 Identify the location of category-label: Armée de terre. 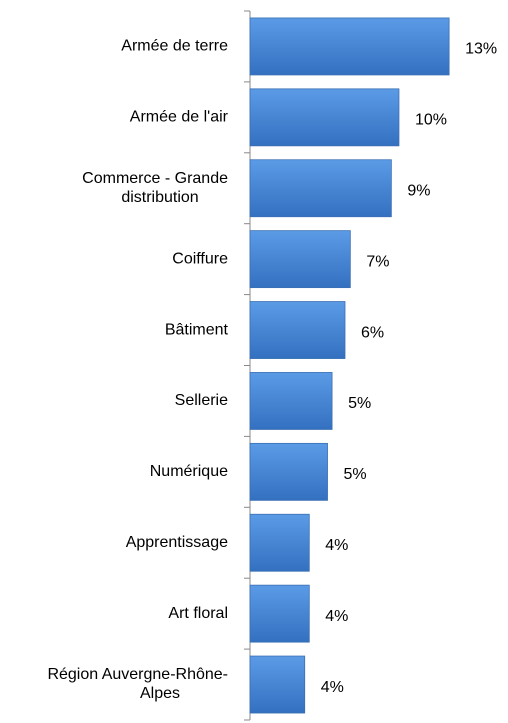
(174, 46).